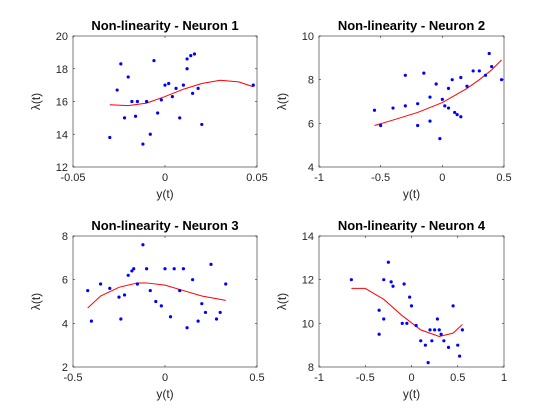 Image resolution: width=560 pixels, height=420 pixels. What do you see at coordinates (319, 378) in the screenshot?
I see `x-tick-label: -1` at bounding box center [319, 378].